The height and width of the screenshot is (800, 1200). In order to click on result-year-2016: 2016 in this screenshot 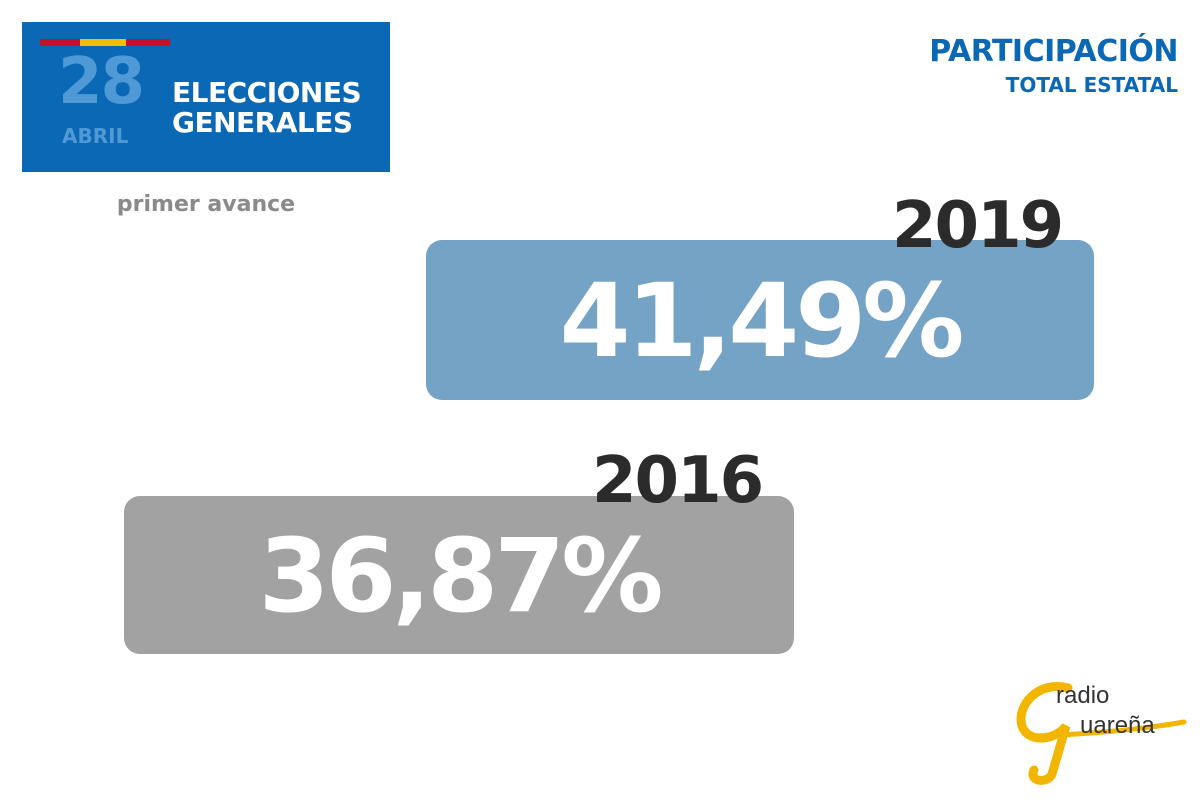, I will do `click(678, 481)`.